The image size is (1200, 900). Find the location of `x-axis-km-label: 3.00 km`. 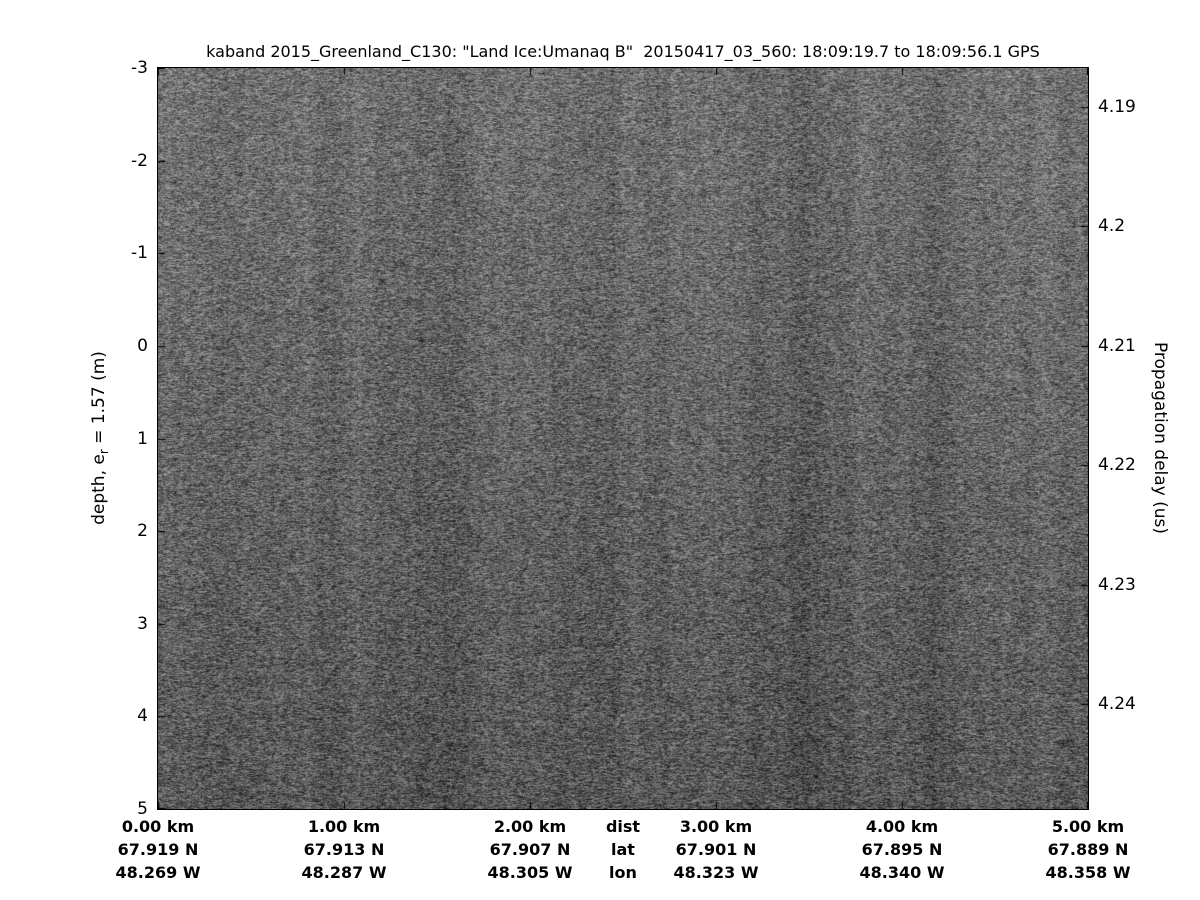

x-axis-km-label: 3.00 km is located at coordinates (716, 826).